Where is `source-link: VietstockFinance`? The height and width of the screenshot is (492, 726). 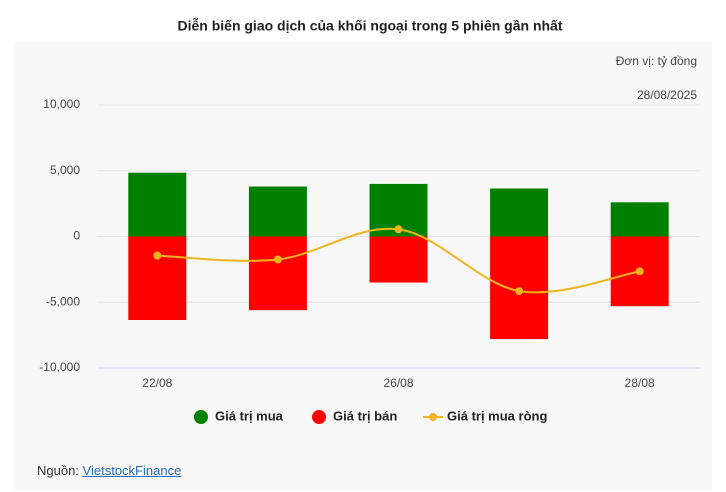 source-link: VietstockFinance is located at coordinates (132, 470).